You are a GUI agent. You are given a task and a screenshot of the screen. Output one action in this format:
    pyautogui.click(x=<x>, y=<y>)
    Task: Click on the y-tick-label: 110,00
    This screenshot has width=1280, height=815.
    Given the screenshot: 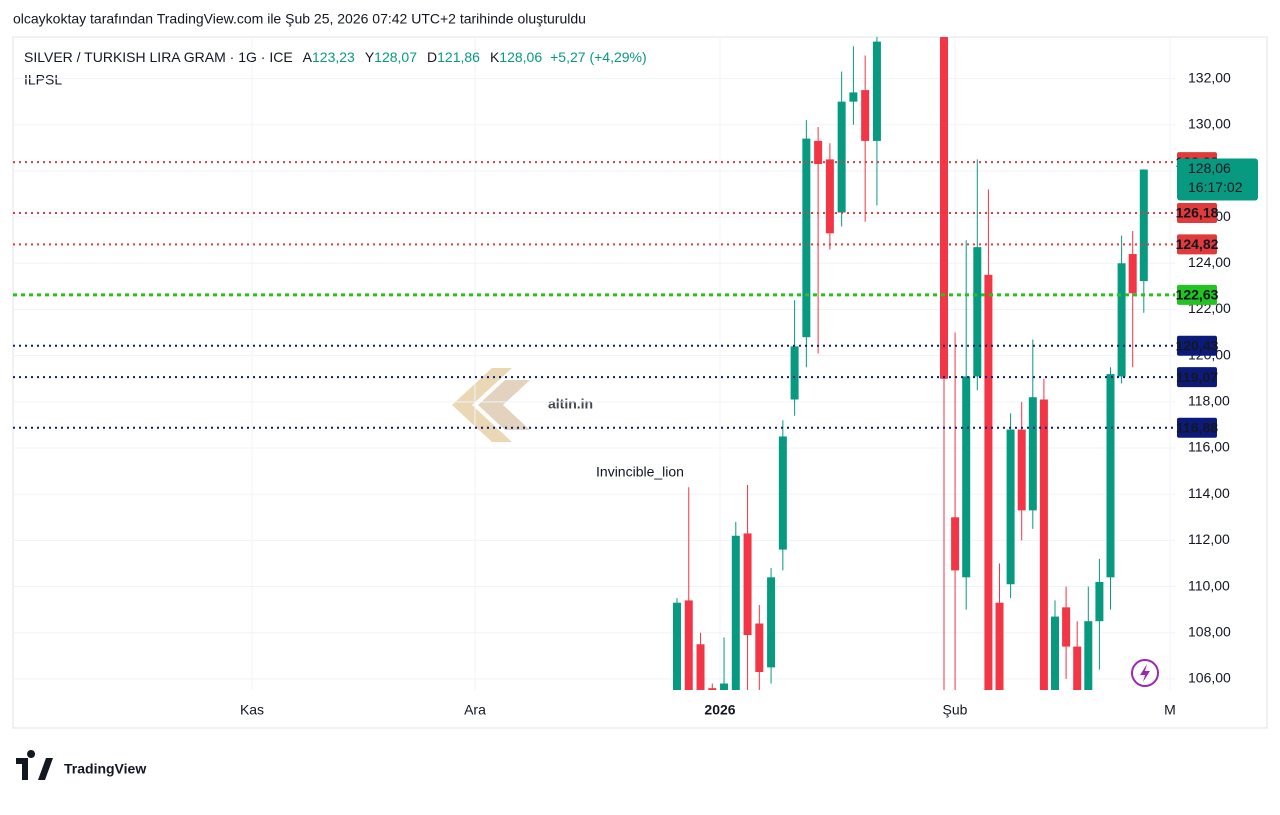 What is the action you would take?
    pyautogui.click(x=1209, y=585)
    